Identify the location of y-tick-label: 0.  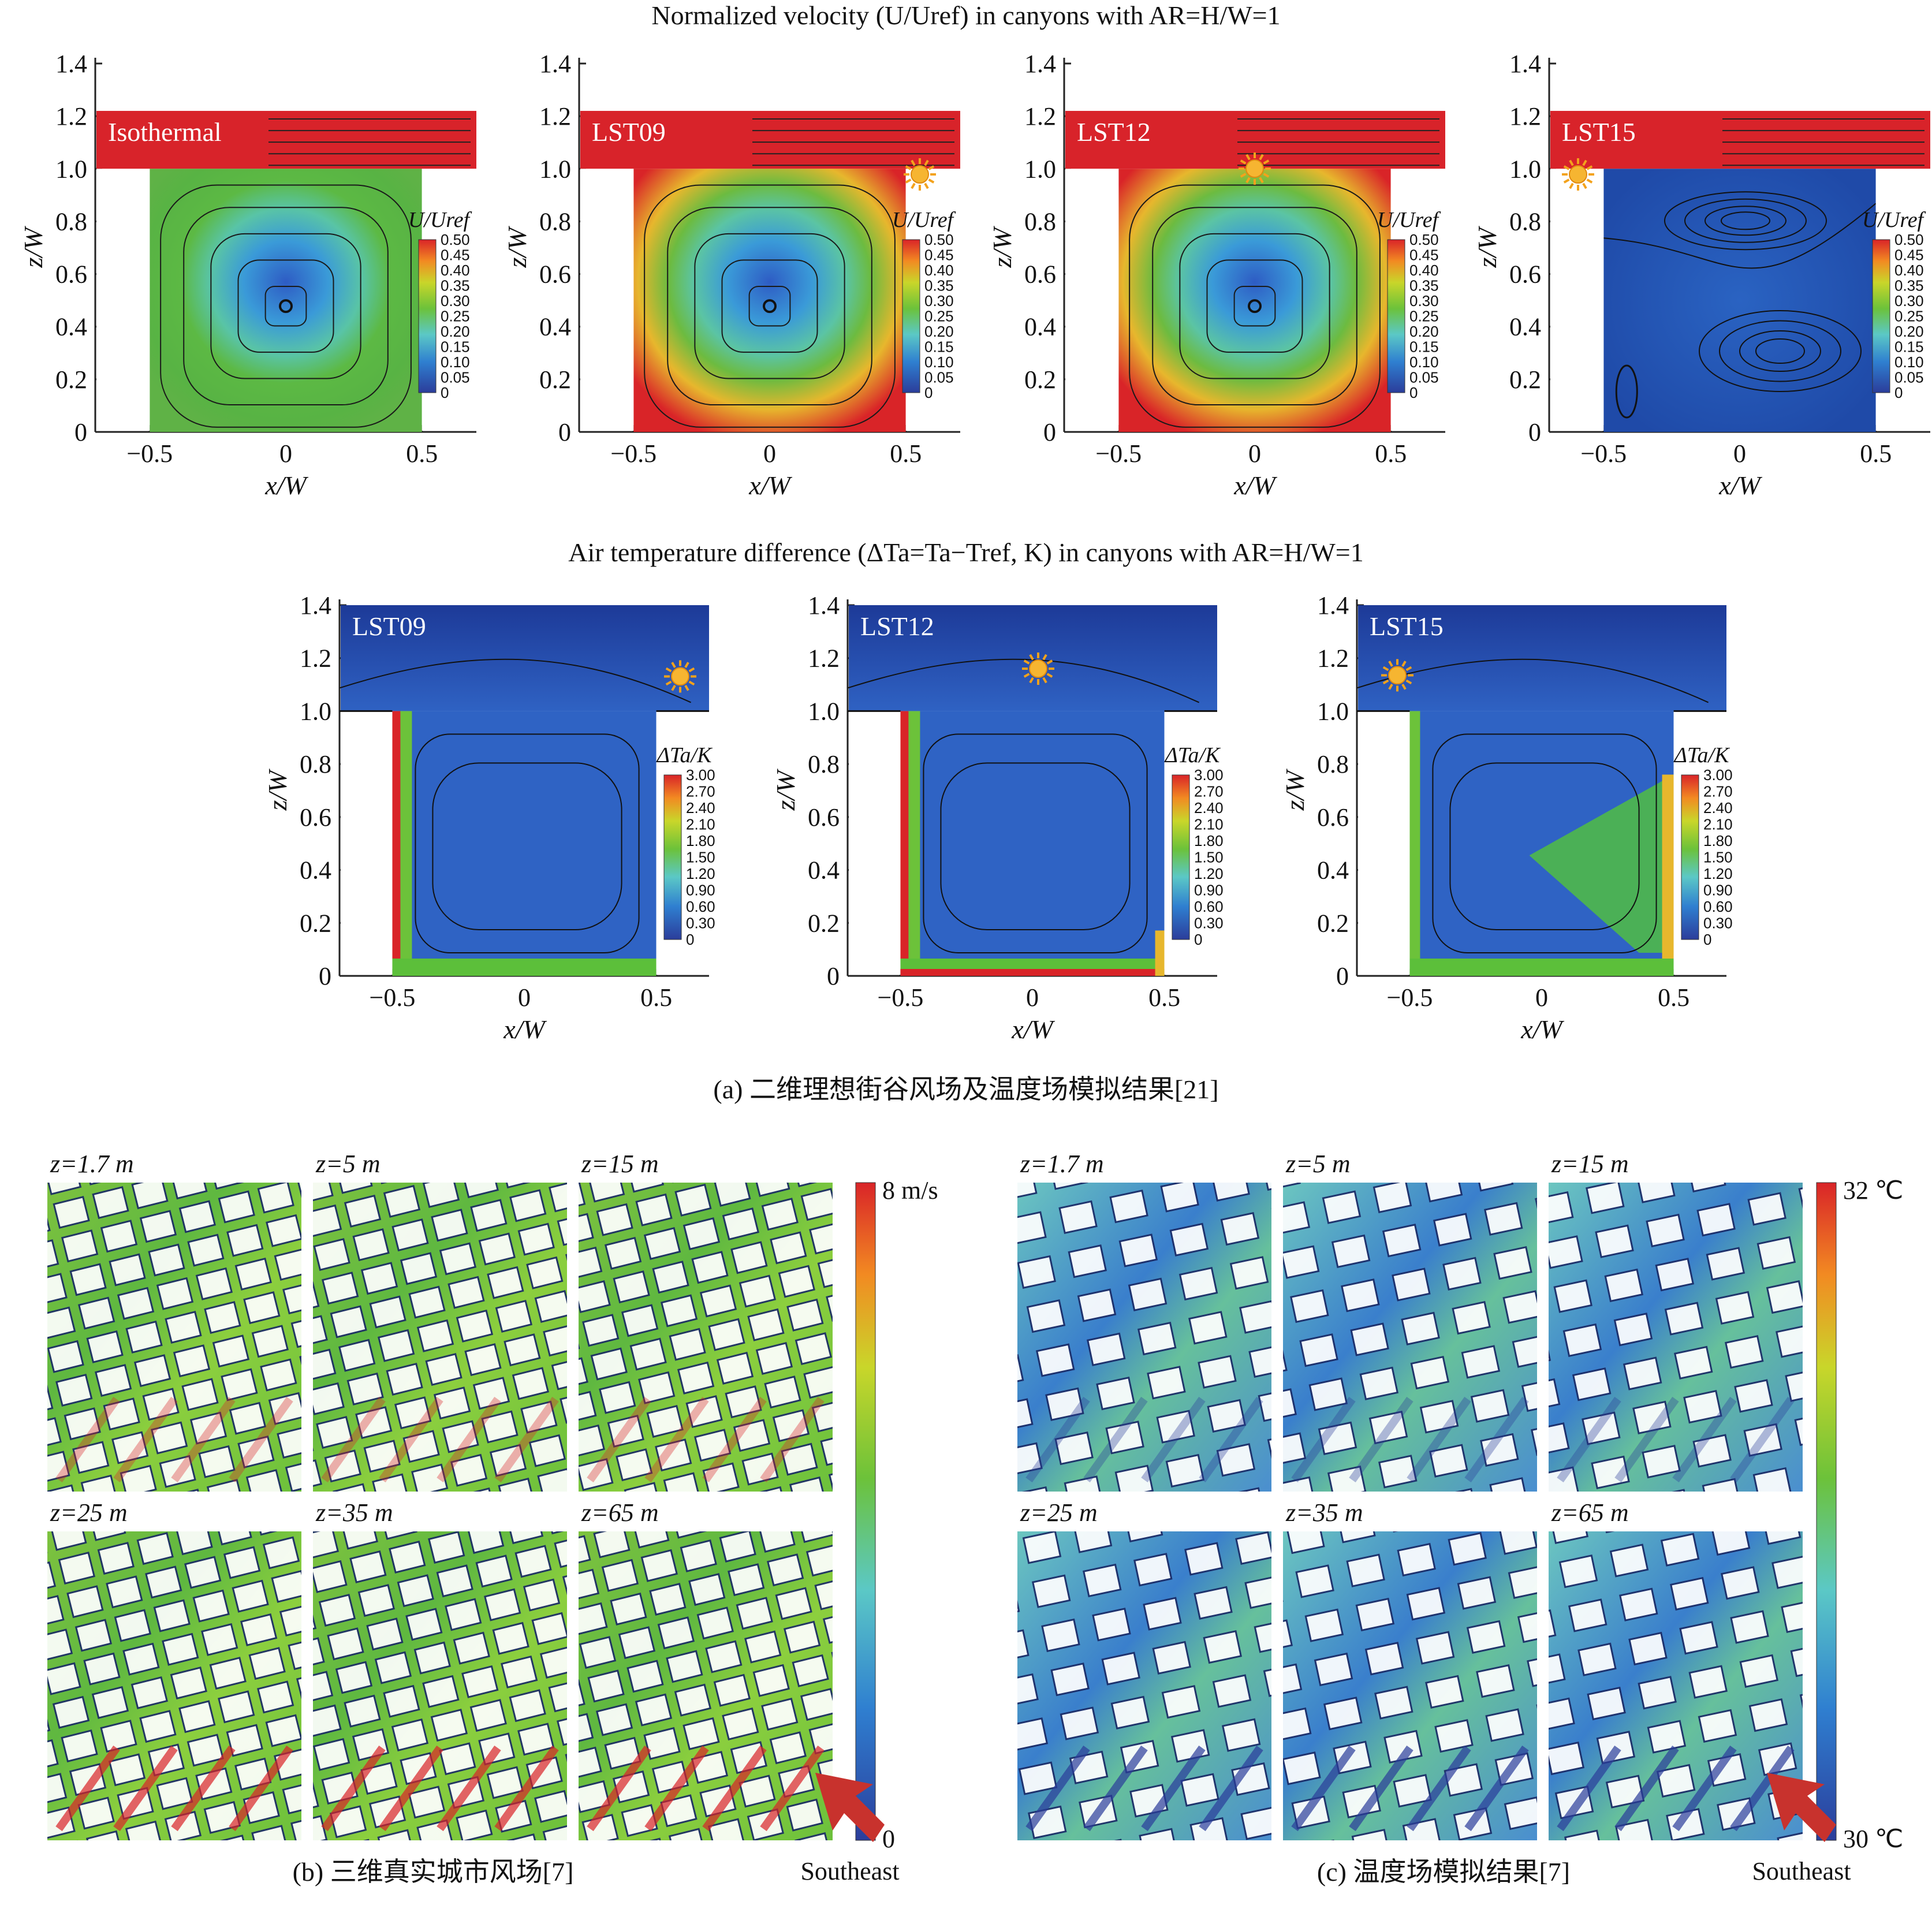
(325, 976).